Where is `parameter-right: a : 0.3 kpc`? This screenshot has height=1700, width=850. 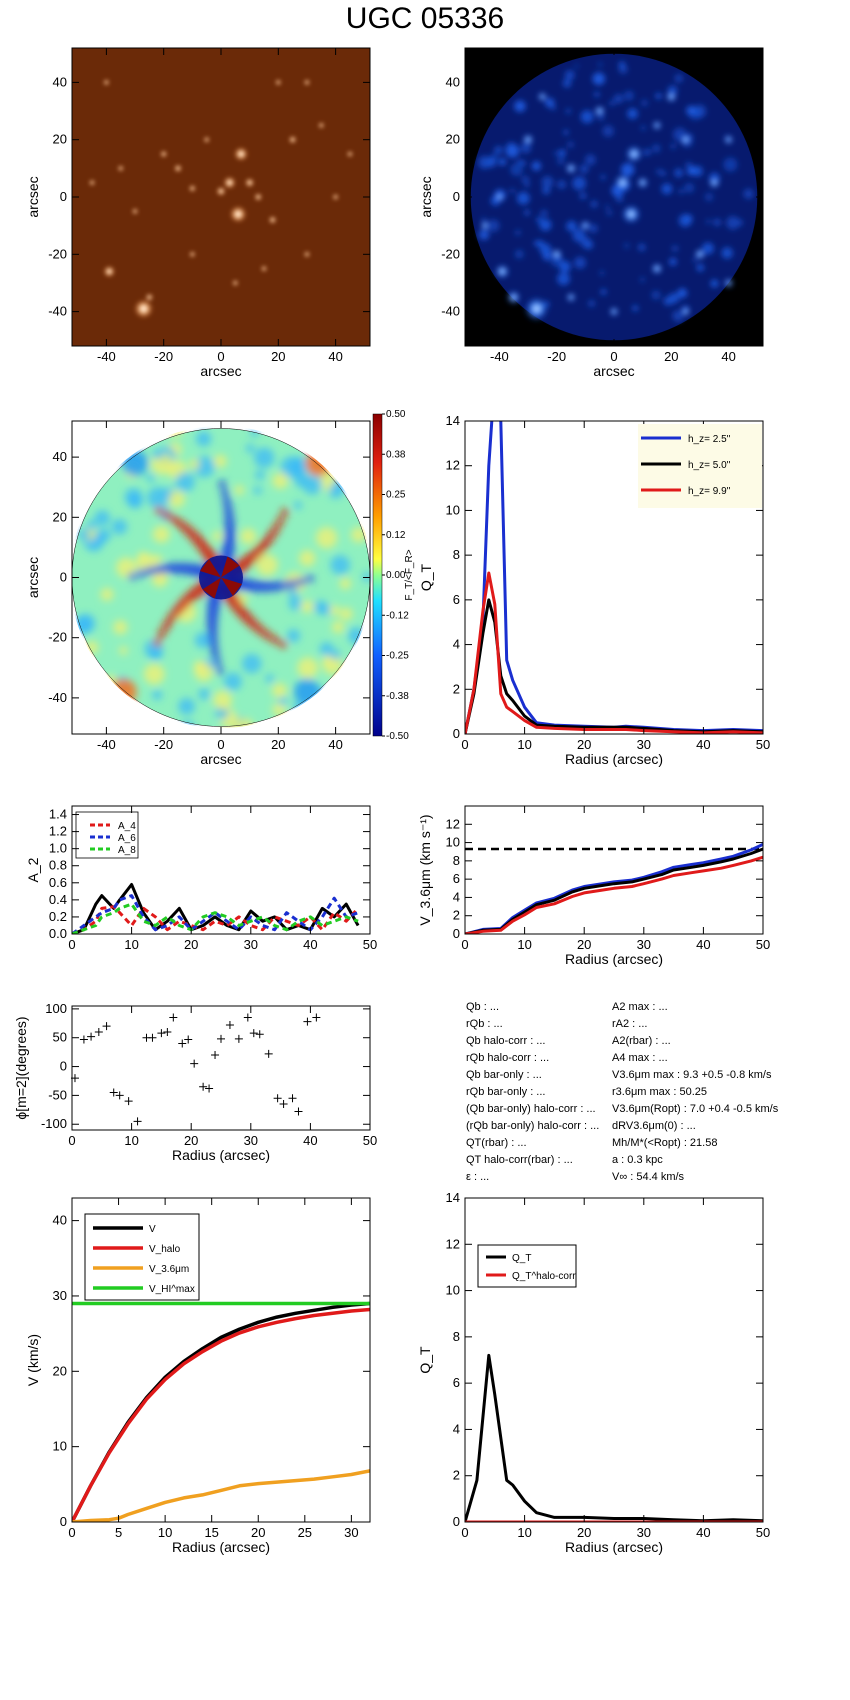 parameter-right: a : 0.3 kpc is located at coordinates (637, 1160).